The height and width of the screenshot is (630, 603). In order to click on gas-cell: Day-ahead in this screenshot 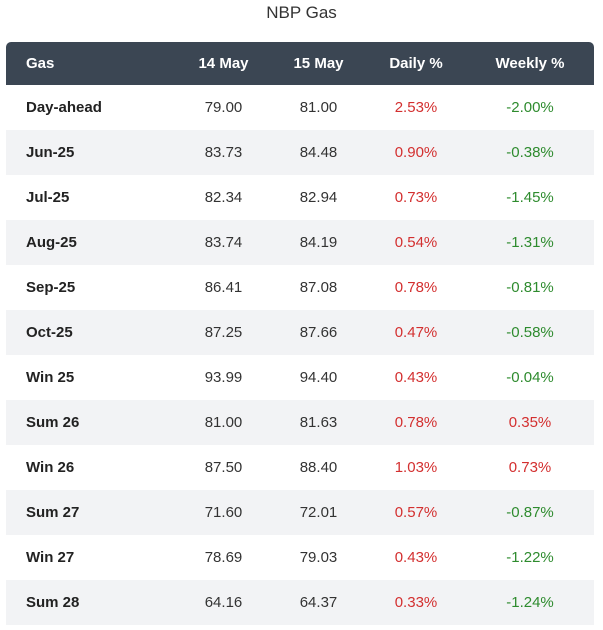, I will do `click(91, 107)`.